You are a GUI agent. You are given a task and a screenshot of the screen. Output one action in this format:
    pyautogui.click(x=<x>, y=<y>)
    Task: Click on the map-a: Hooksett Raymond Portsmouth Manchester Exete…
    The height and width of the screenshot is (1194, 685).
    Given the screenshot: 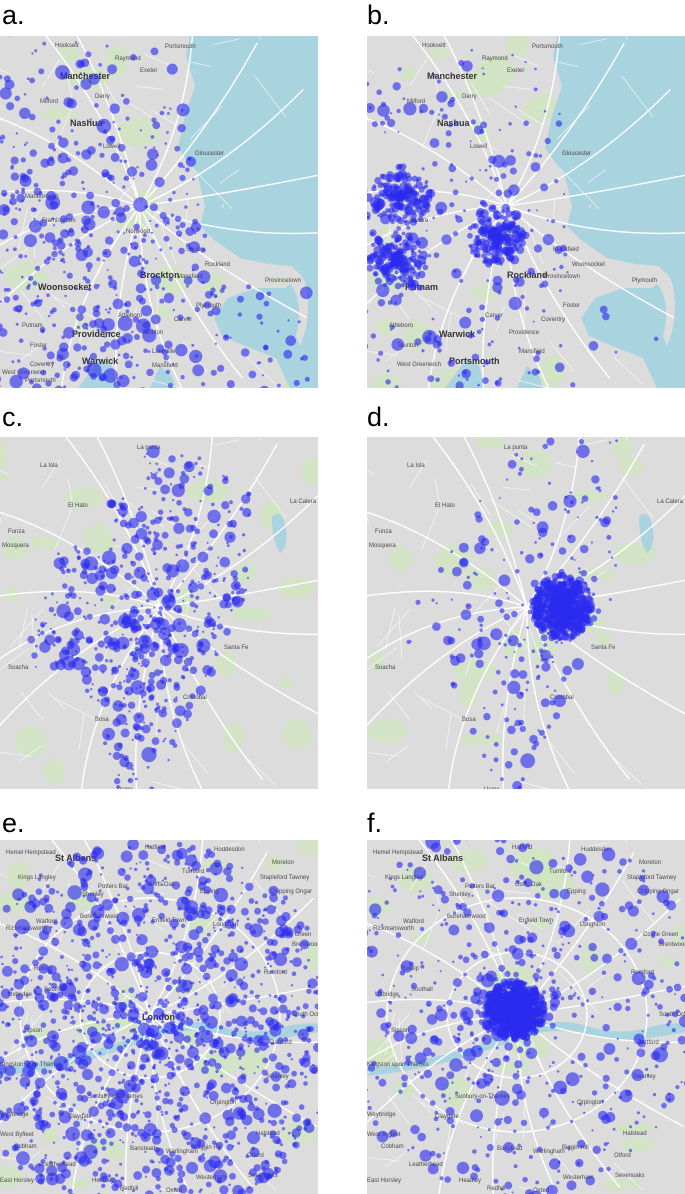 What is the action you would take?
    pyautogui.click(x=159, y=212)
    